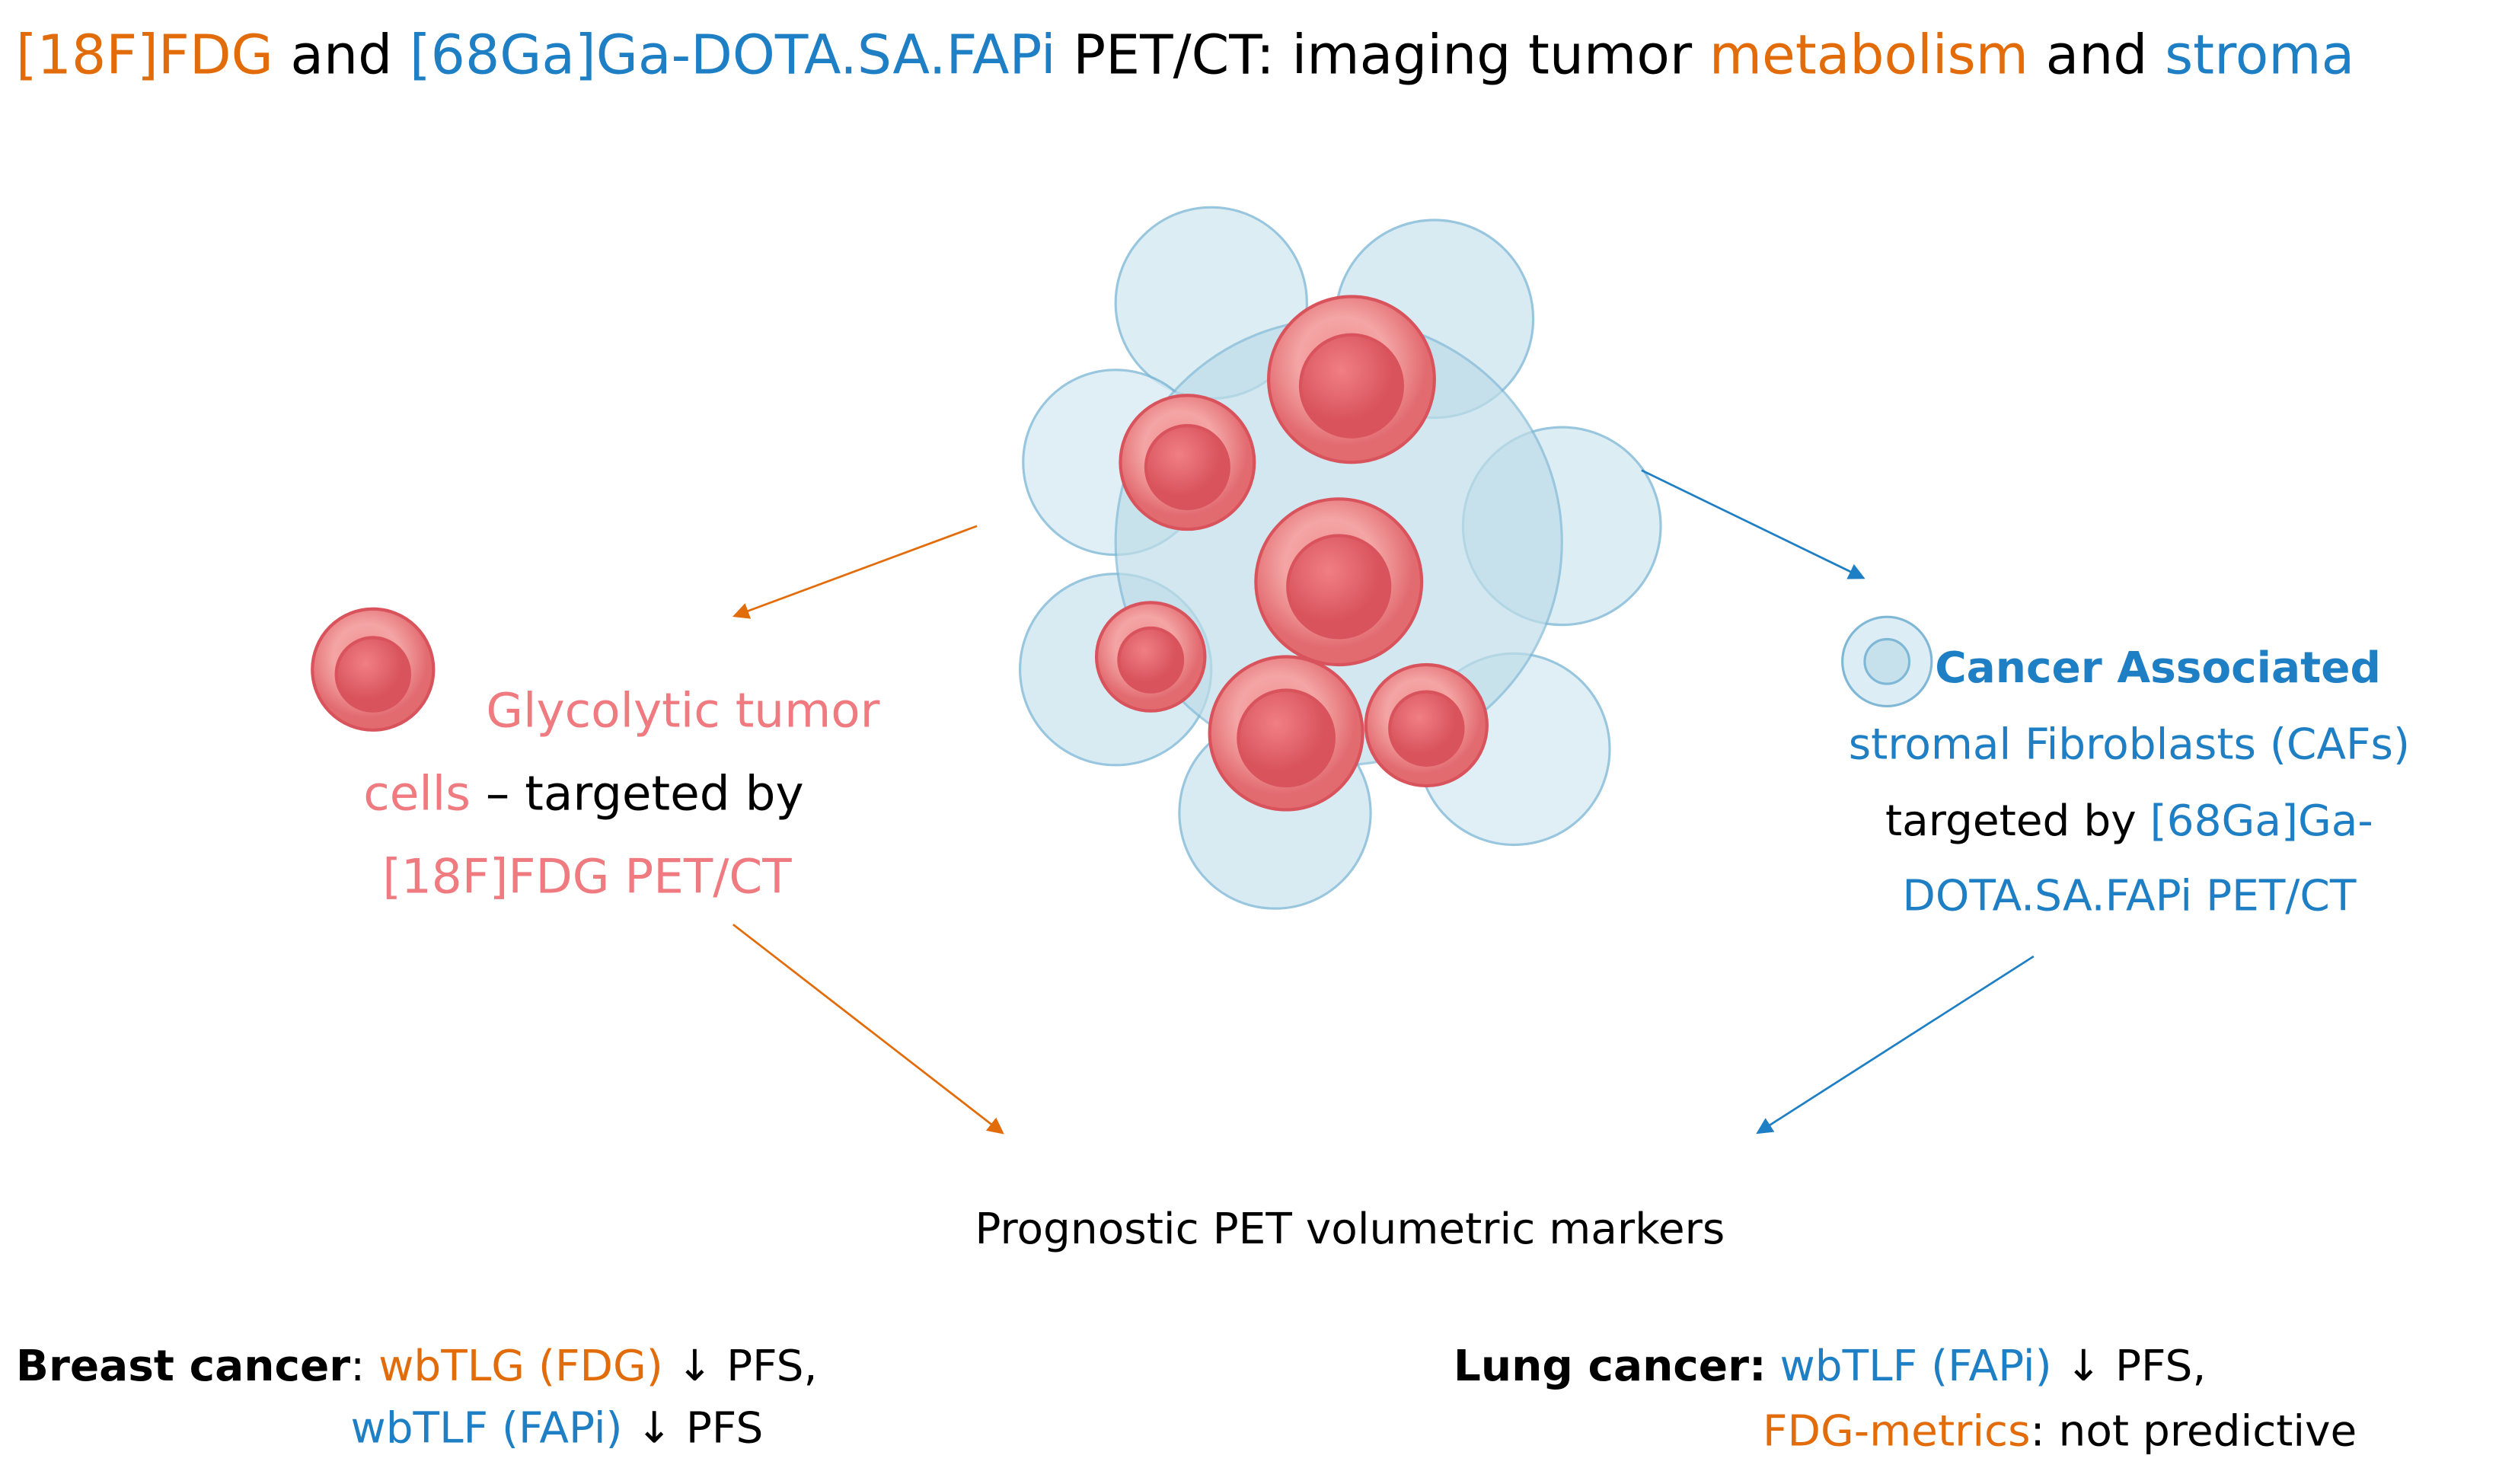 The width and height of the screenshot is (2499, 1484). What do you see at coordinates (2158, 668) in the screenshot?
I see `label-line: Cancer Associated` at bounding box center [2158, 668].